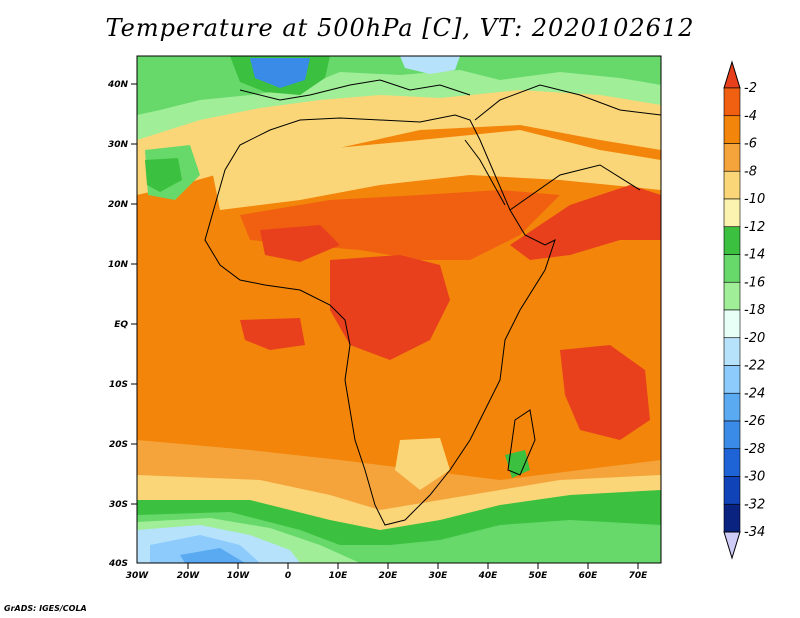 This screenshot has height=618, width=800. I want to click on lon-label-20e: 20E, so click(389, 576).